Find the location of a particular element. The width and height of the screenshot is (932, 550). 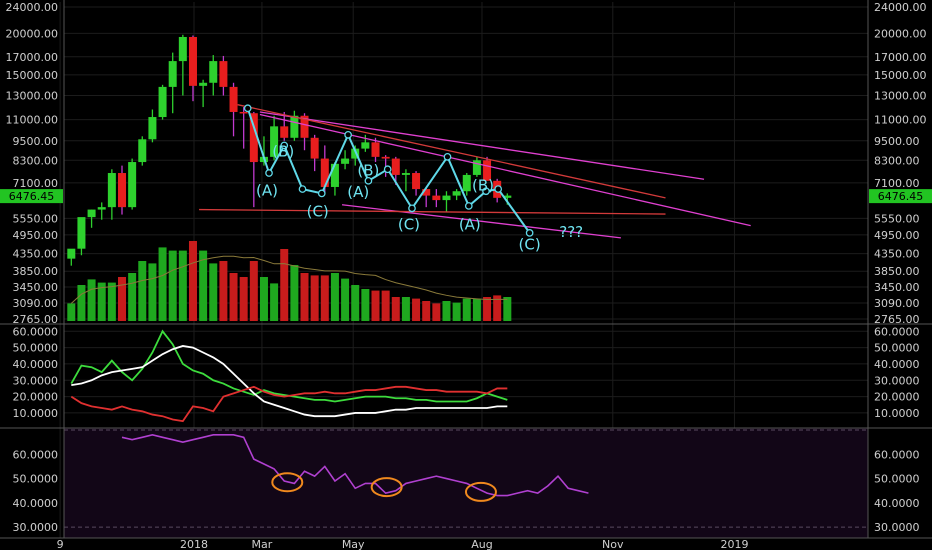

x-tick-label: May is located at coordinates (353, 544).